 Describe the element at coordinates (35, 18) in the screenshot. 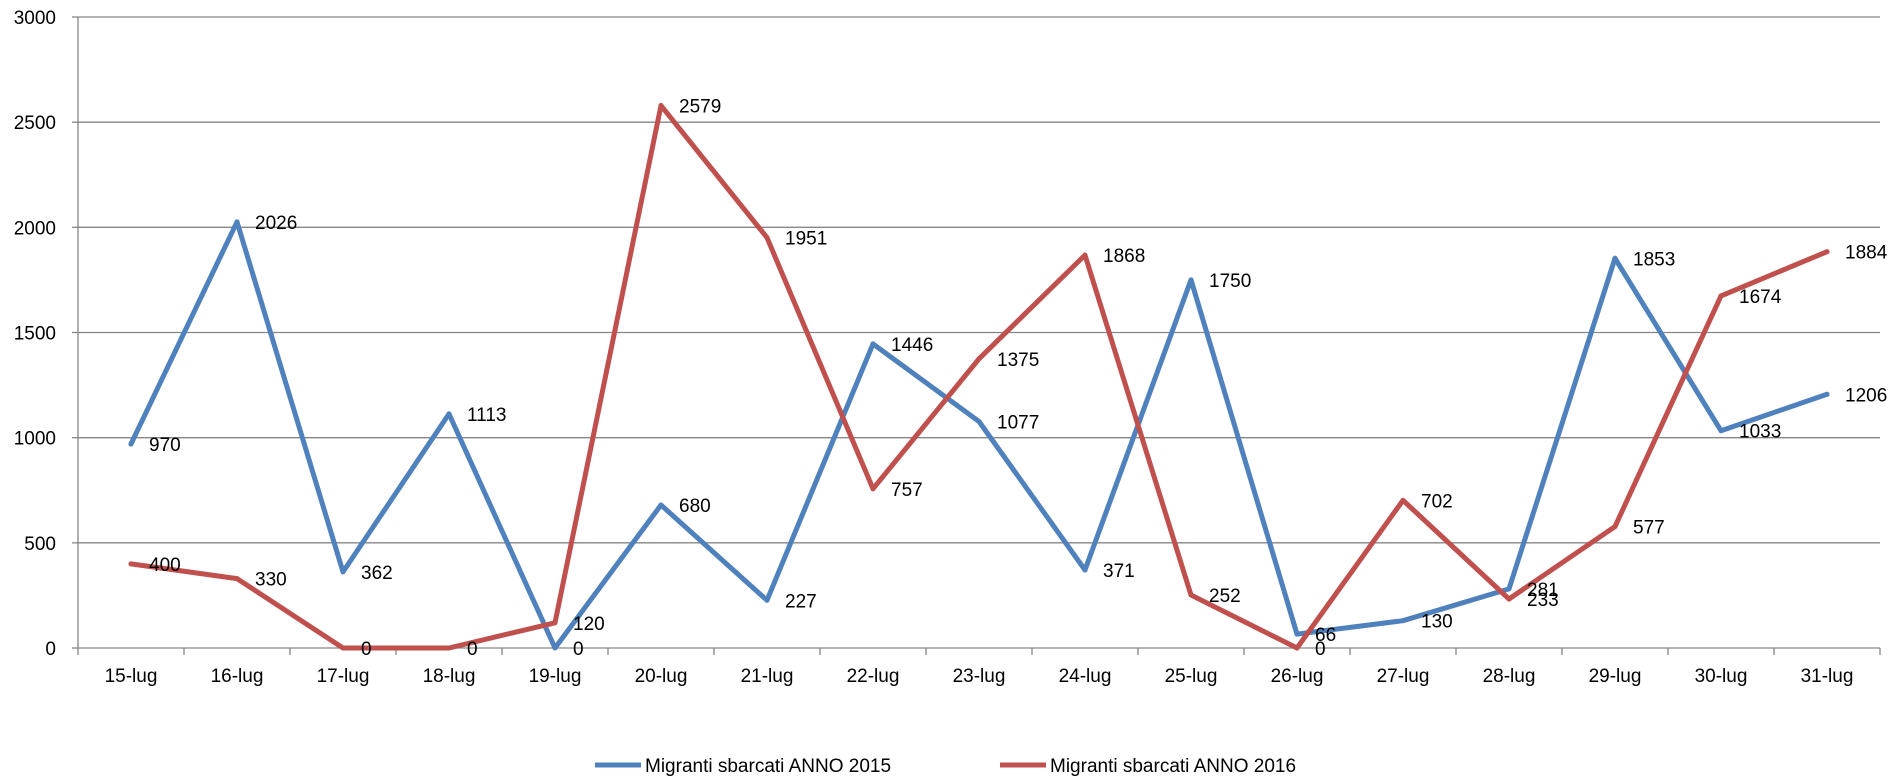

I see `y-tick-label: 3000` at that location.